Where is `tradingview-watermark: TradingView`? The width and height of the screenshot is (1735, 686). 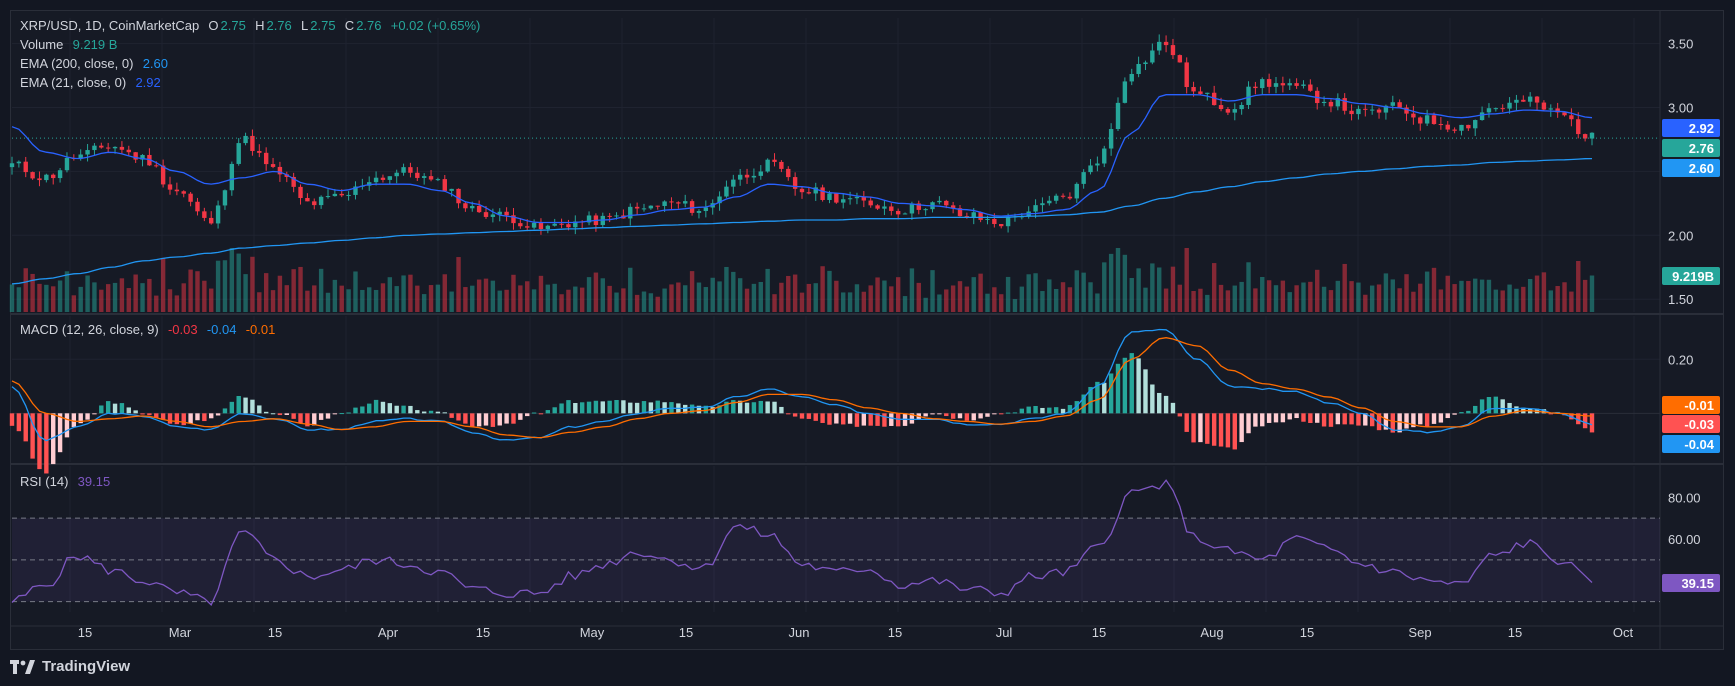
tradingview-watermark: TradingView is located at coordinates (70, 666).